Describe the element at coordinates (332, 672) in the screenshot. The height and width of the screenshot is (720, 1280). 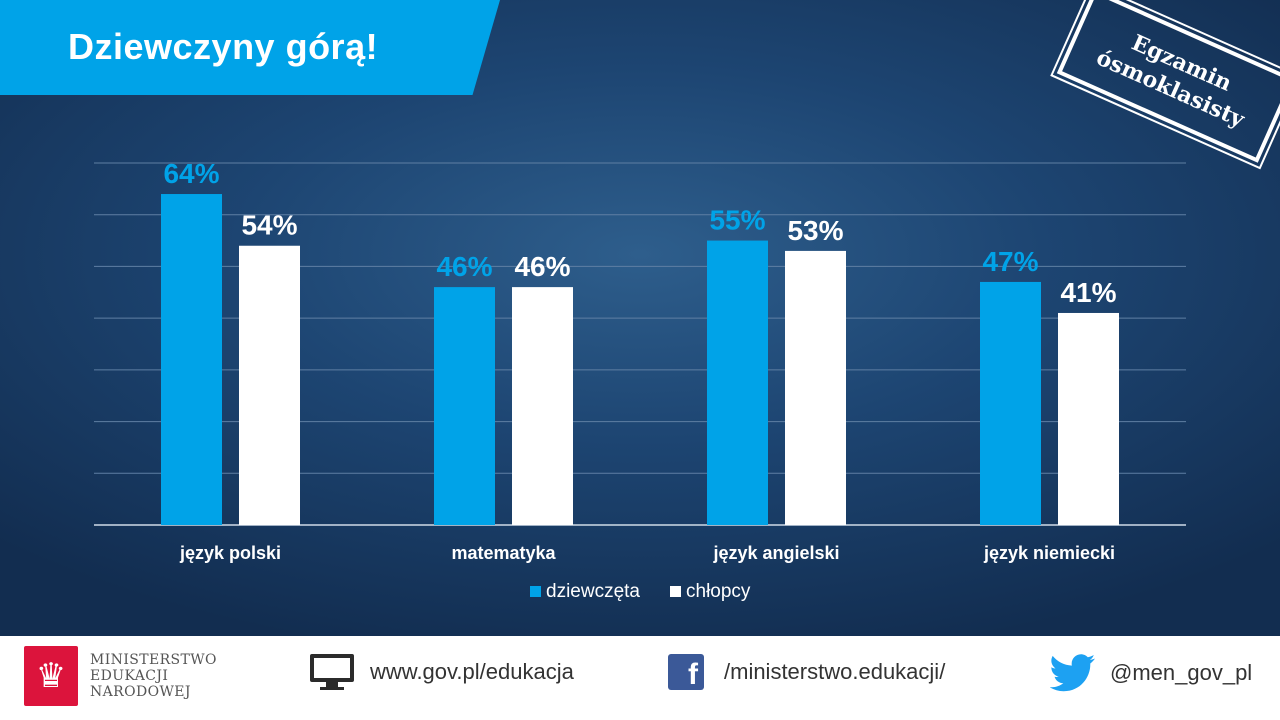
I see `monitor-icon` at that location.